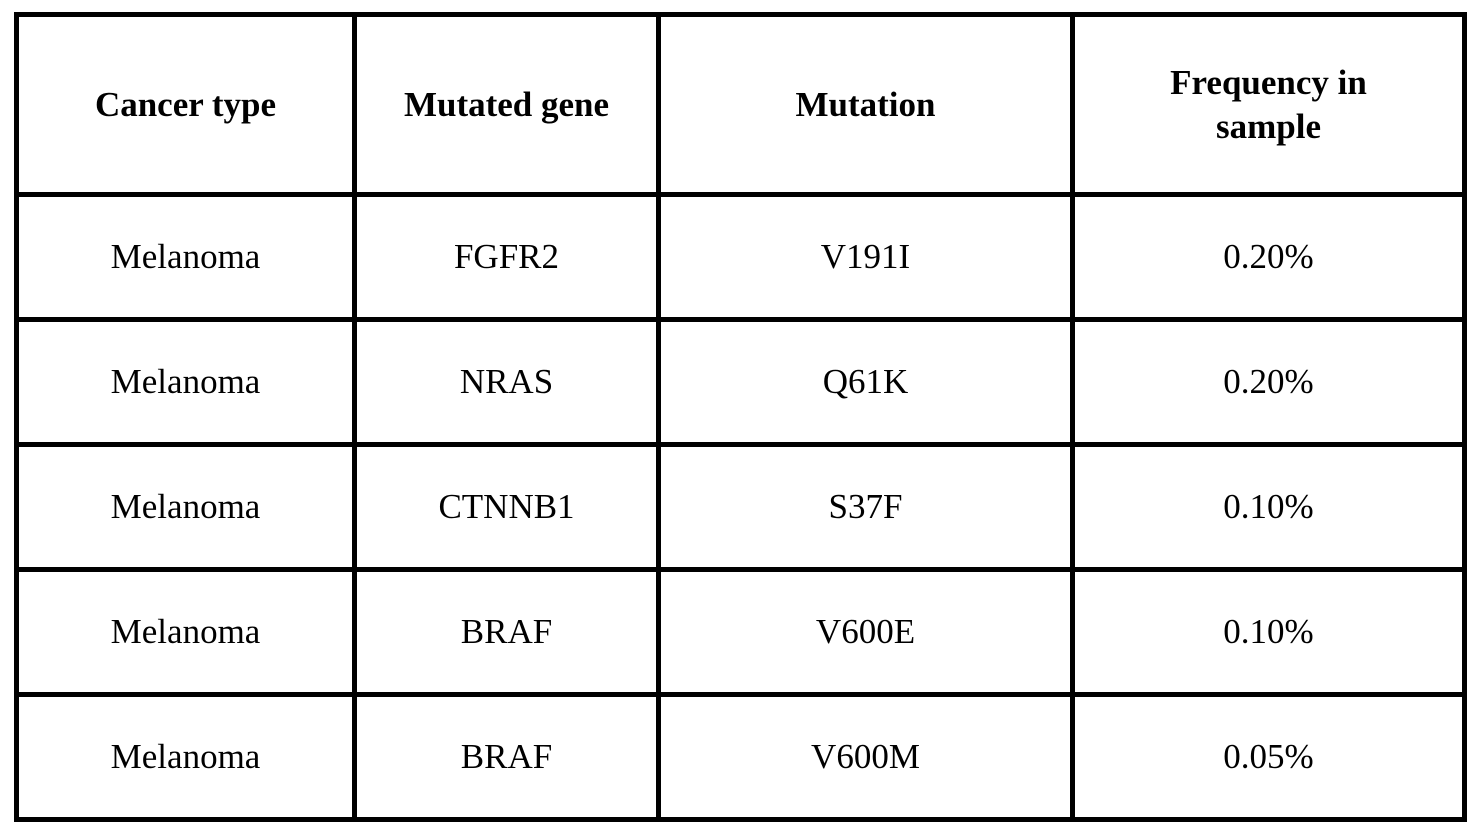  I want to click on cell-frequency: 0.05%, so click(1268, 757).